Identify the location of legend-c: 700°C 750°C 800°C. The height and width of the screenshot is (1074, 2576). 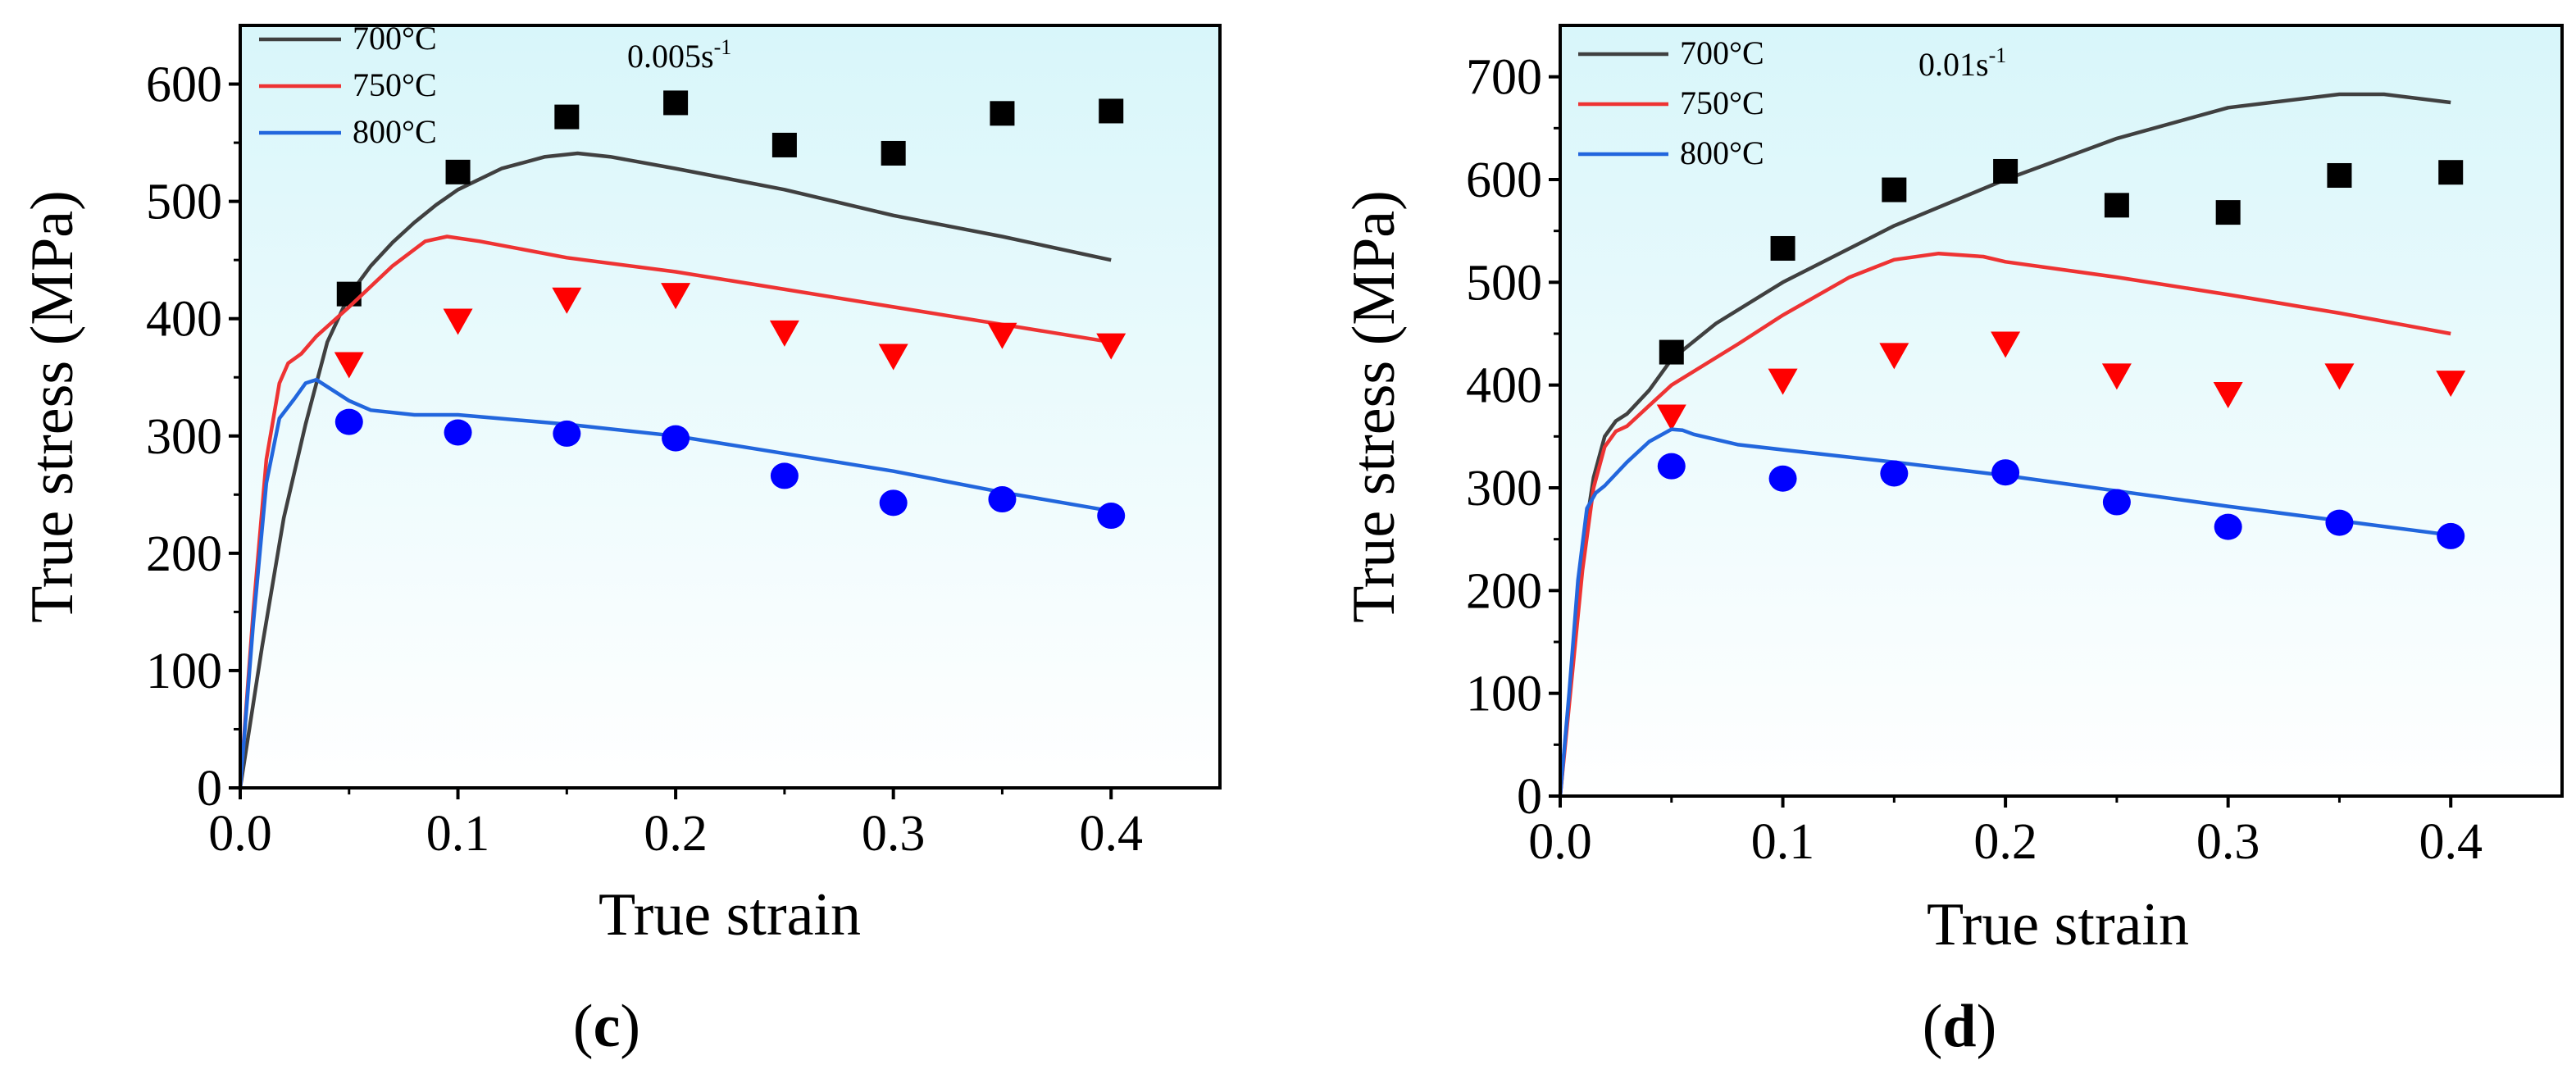
(348, 85).